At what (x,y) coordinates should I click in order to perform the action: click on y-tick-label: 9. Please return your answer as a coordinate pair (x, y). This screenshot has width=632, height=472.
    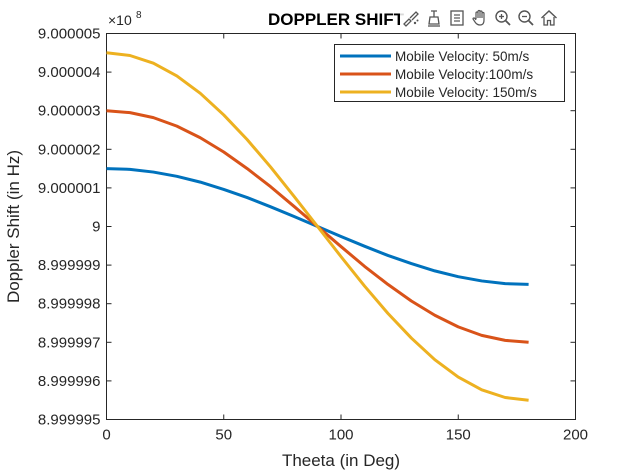
    Looking at the image, I should click on (96, 227).